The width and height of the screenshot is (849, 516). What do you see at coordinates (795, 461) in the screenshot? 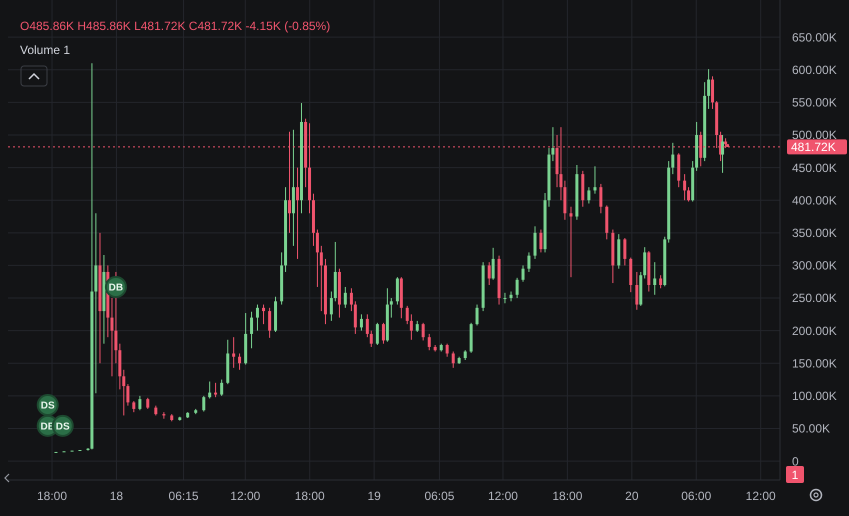
I see `y-tick-label: 0` at bounding box center [795, 461].